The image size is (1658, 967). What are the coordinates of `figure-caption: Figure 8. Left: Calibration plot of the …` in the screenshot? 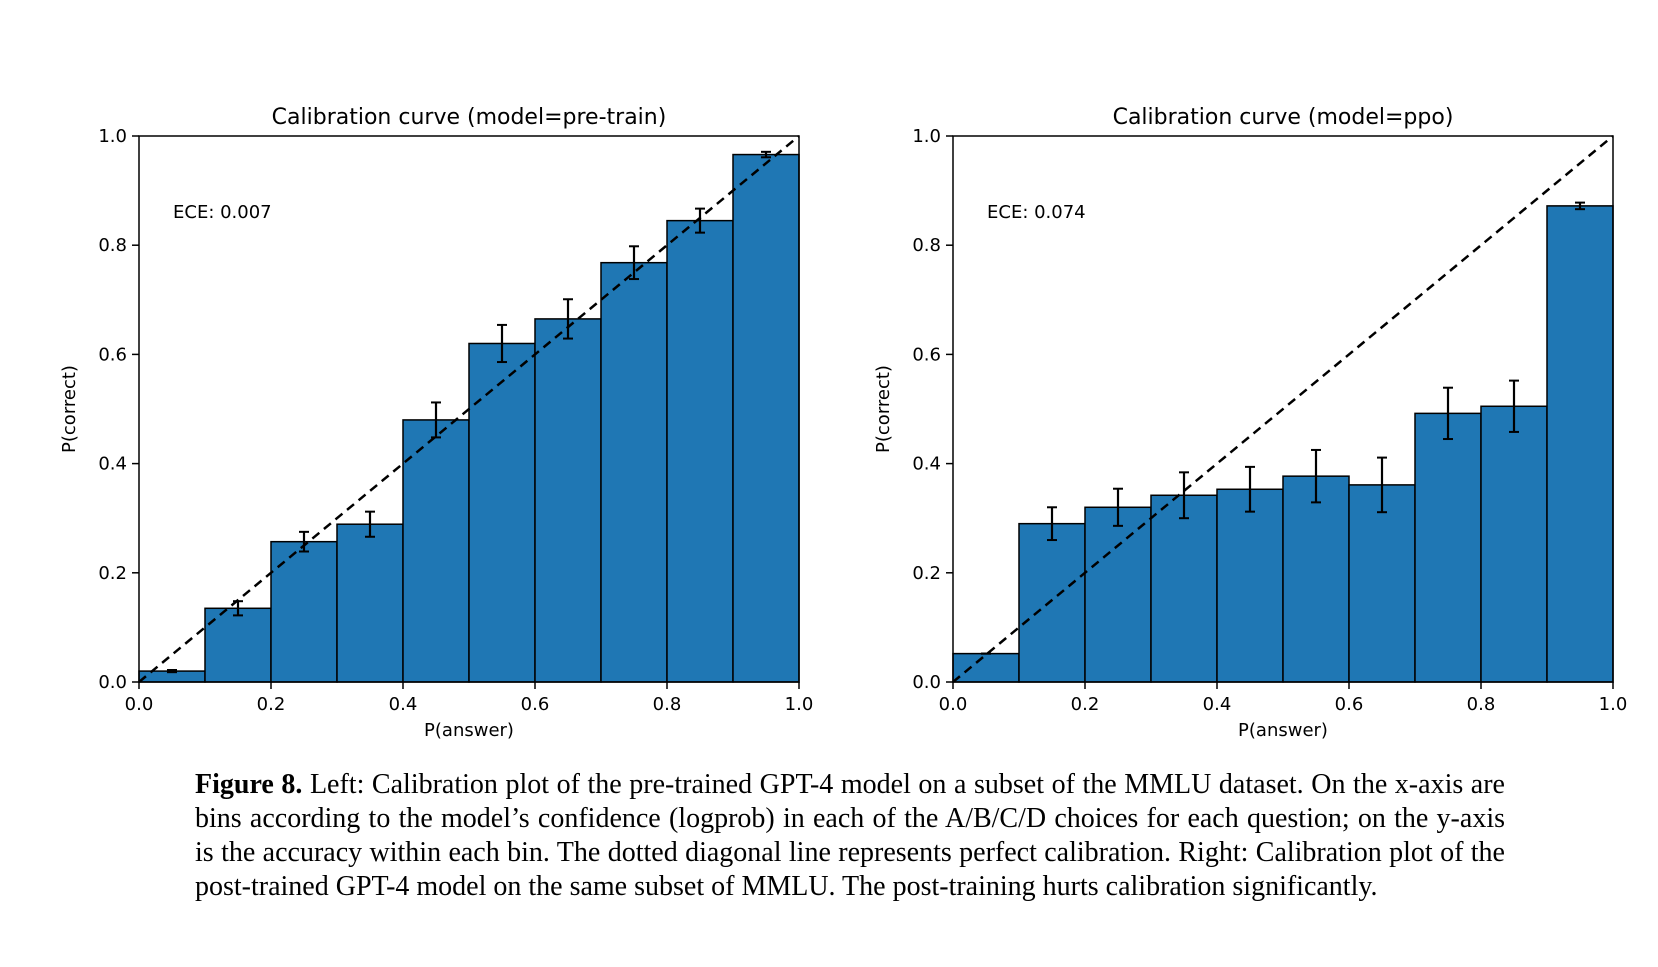 It's located at (850, 836).